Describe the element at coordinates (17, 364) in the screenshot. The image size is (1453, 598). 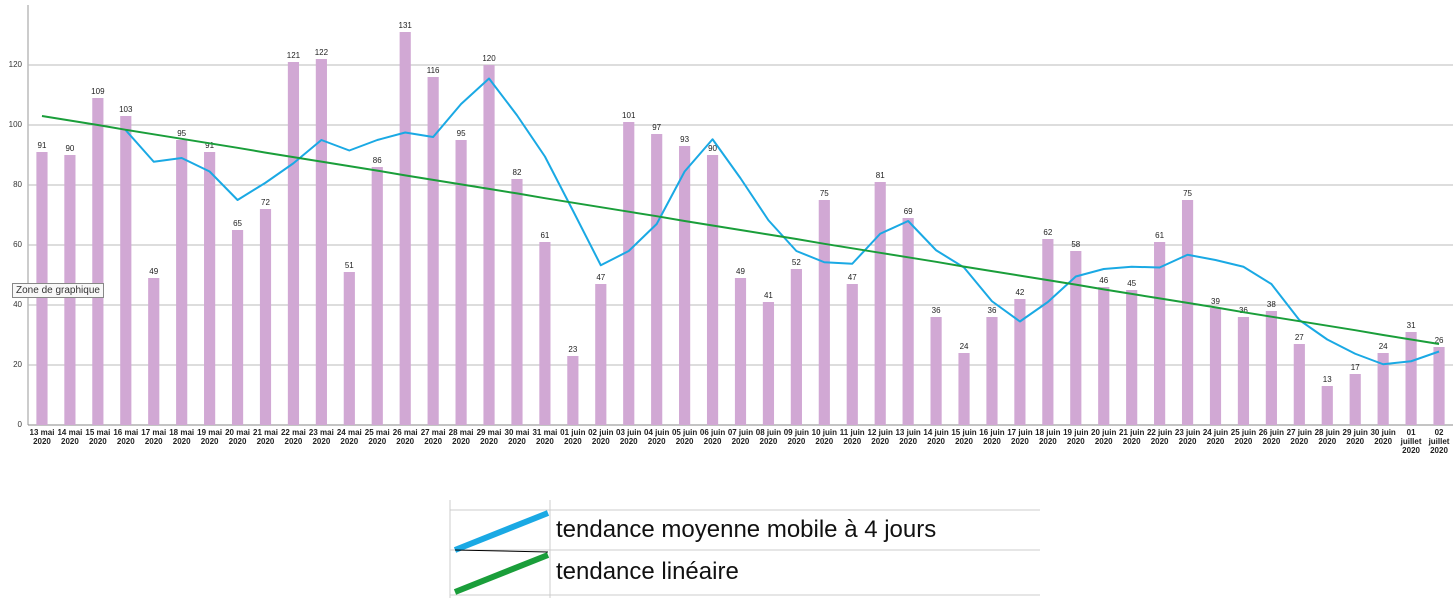
I see `y-tick-label: 20` at that location.